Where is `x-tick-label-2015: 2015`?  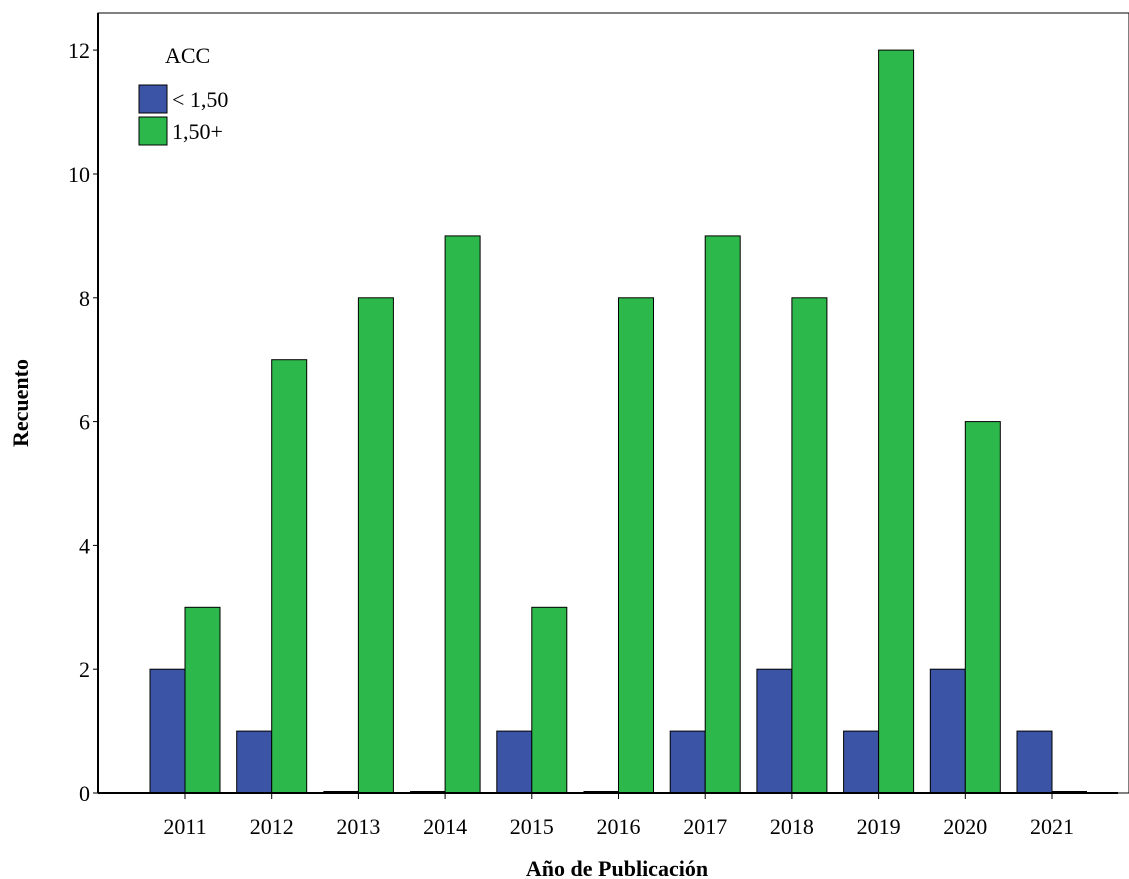
x-tick-label-2015: 2015 is located at coordinates (532, 826).